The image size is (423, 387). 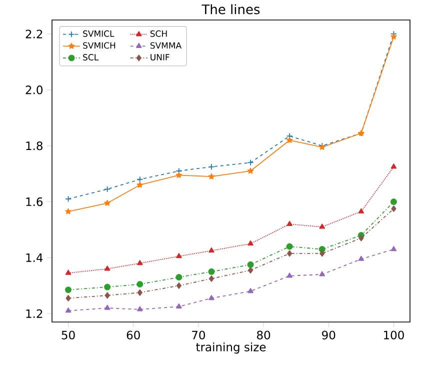 I want to click on y-tick-label: 2.2, so click(x=34, y=34).